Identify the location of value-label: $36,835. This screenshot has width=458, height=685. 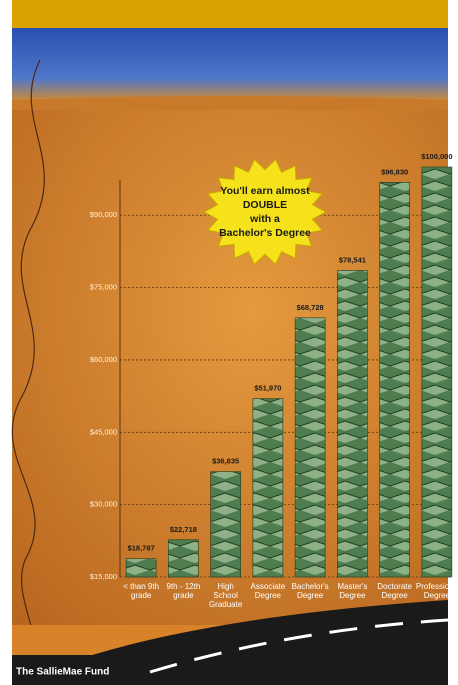
(225, 461).